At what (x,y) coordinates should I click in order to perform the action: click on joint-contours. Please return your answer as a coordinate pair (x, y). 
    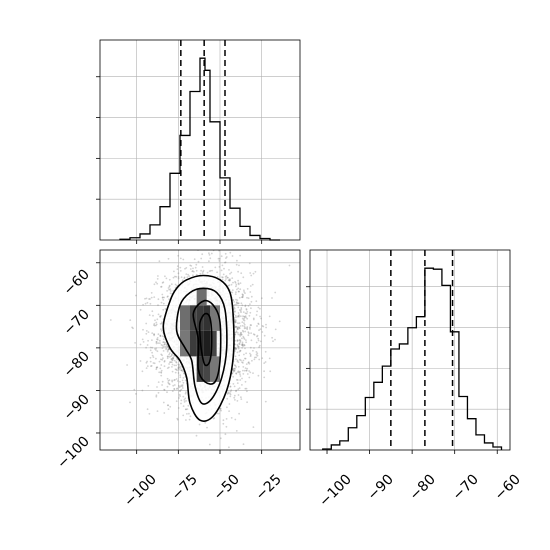
    Looking at the image, I should click on (198, 348).